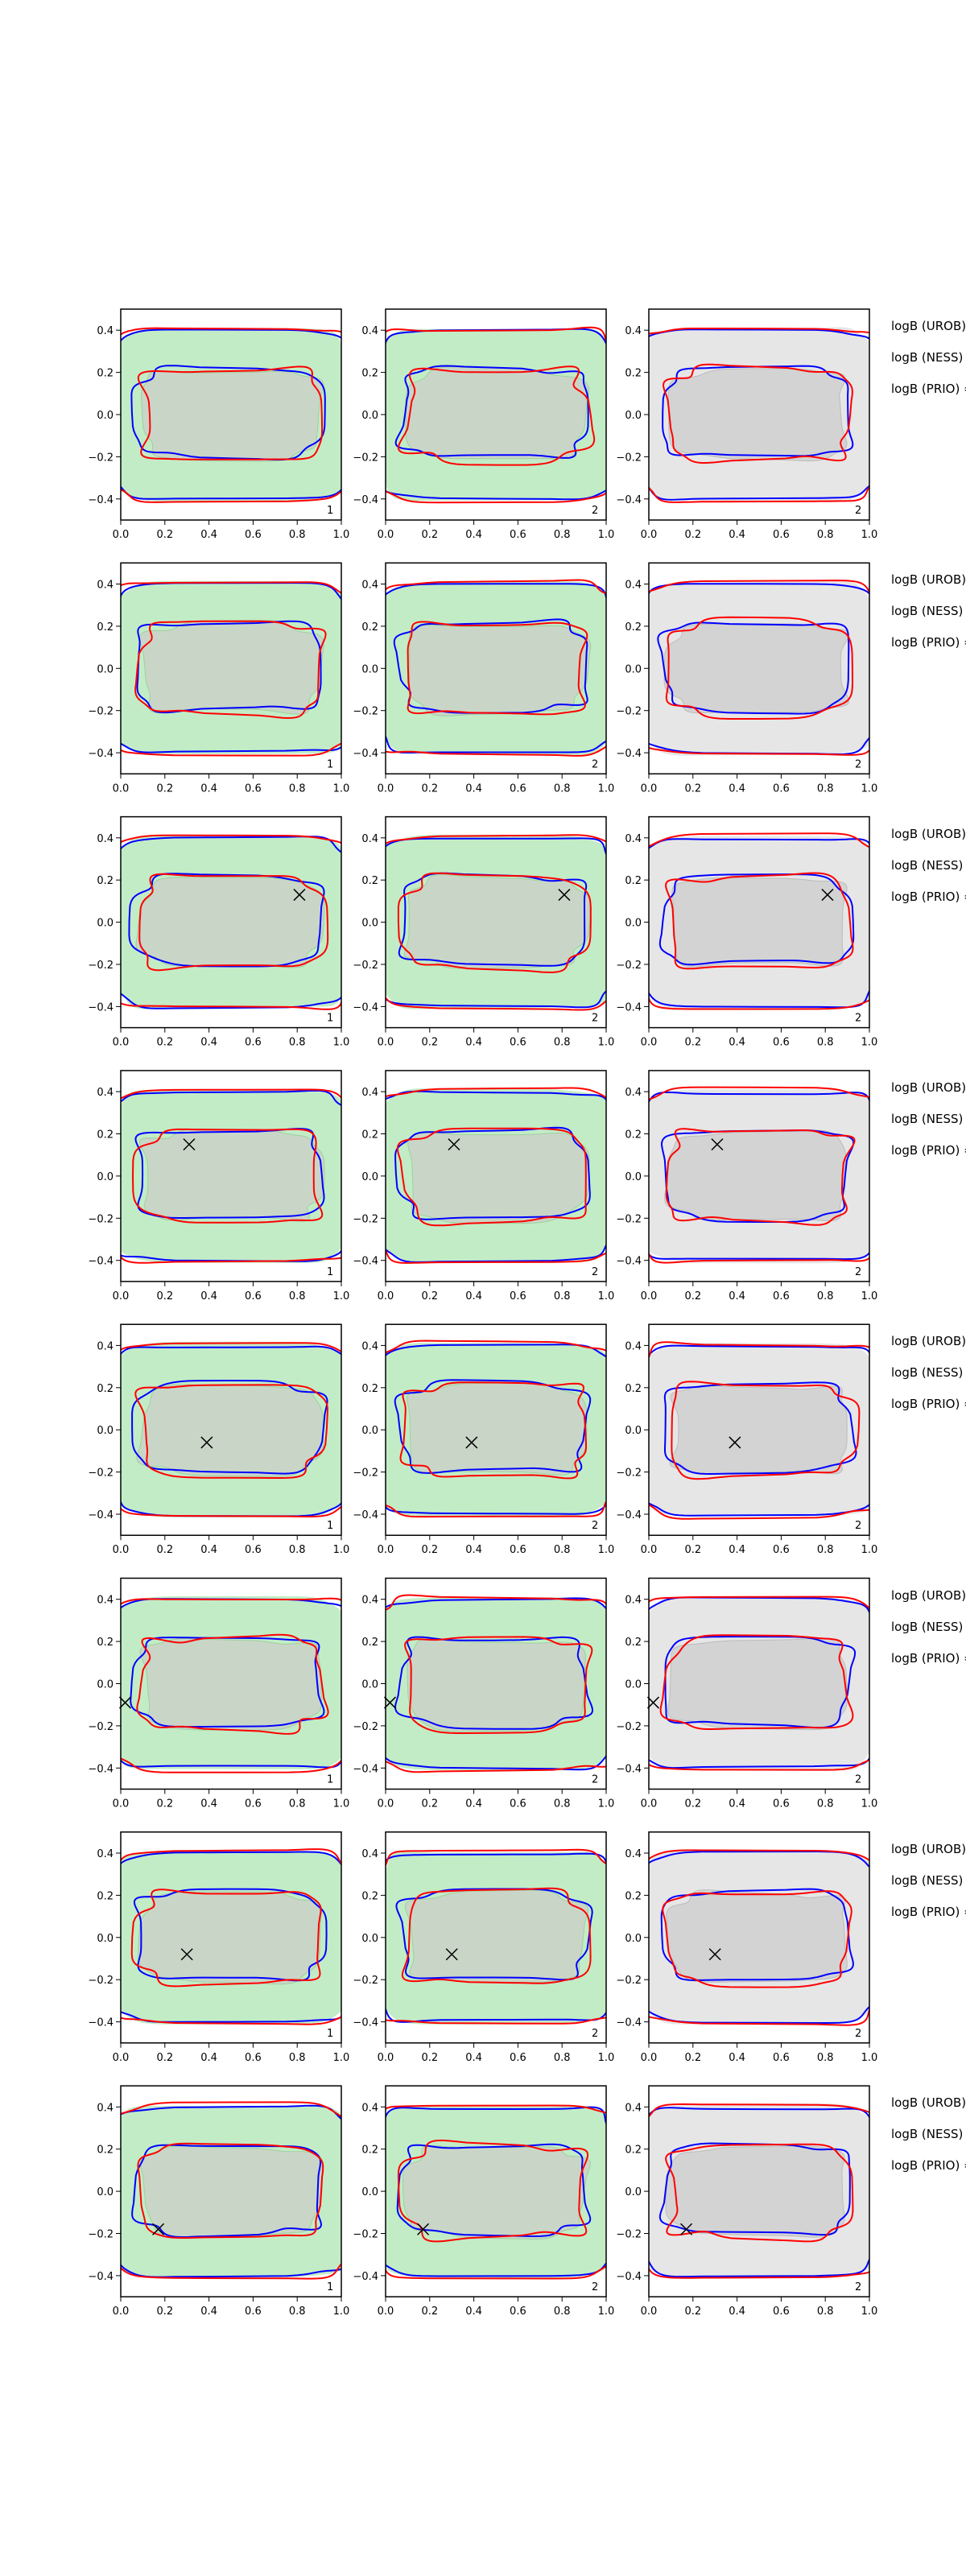 This screenshot has height=2576, width=966. Describe the element at coordinates (928, 326) in the screenshot. I see `logb-annotation: logB (UROB) =` at that location.